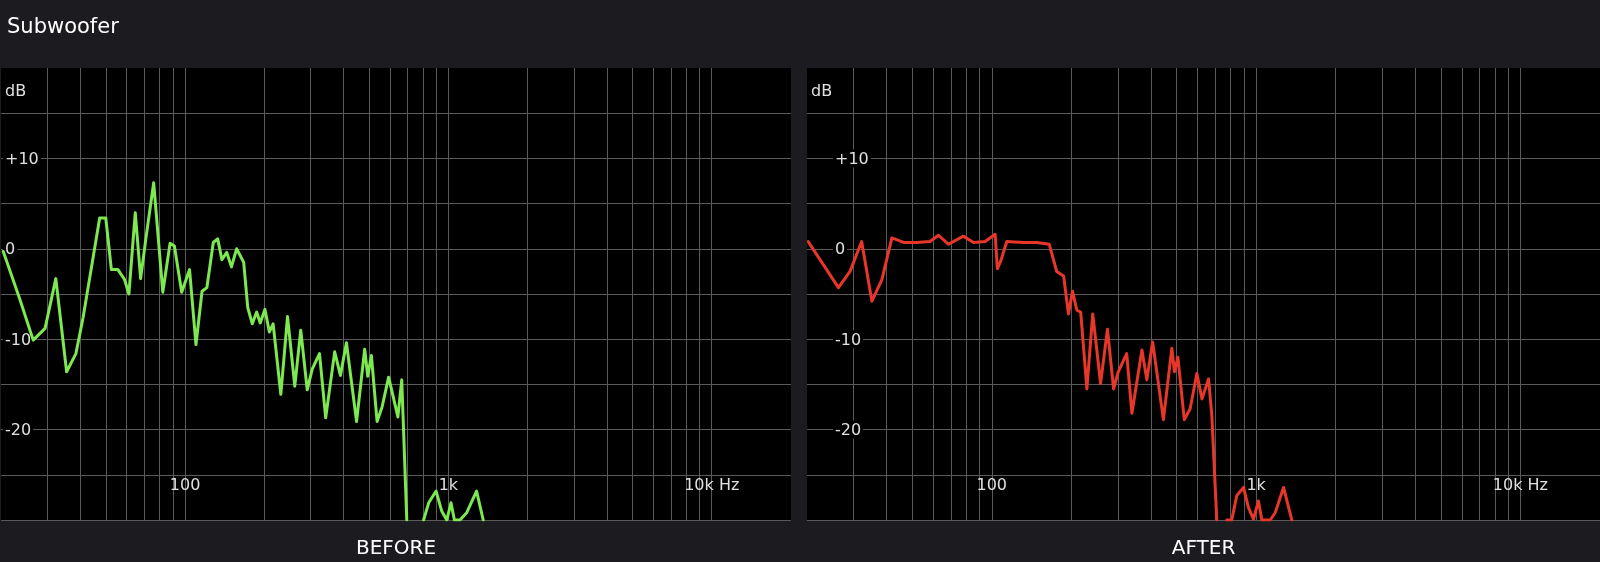 Image resolution: width=1600 pixels, height=562 pixels. What do you see at coordinates (396, 547) in the screenshot?
I see `x-axis-title: BEFORE` at bounding box center [396, 547].